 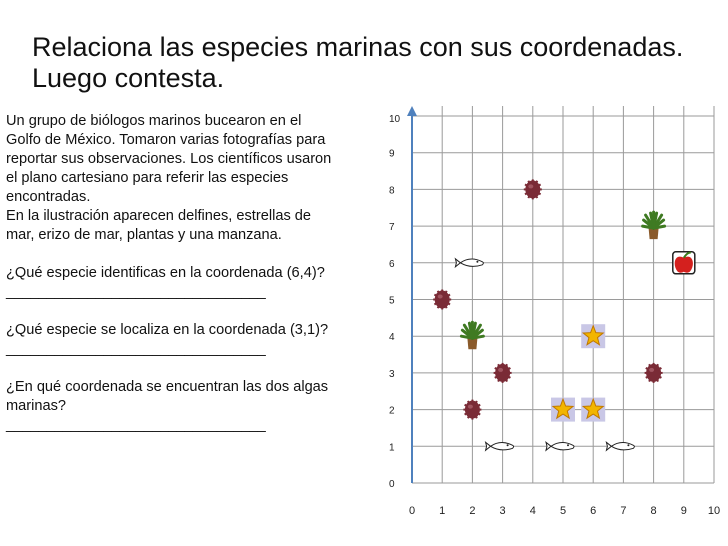 I want to click on y-tick-label: 7, so click(x=392, y=227).